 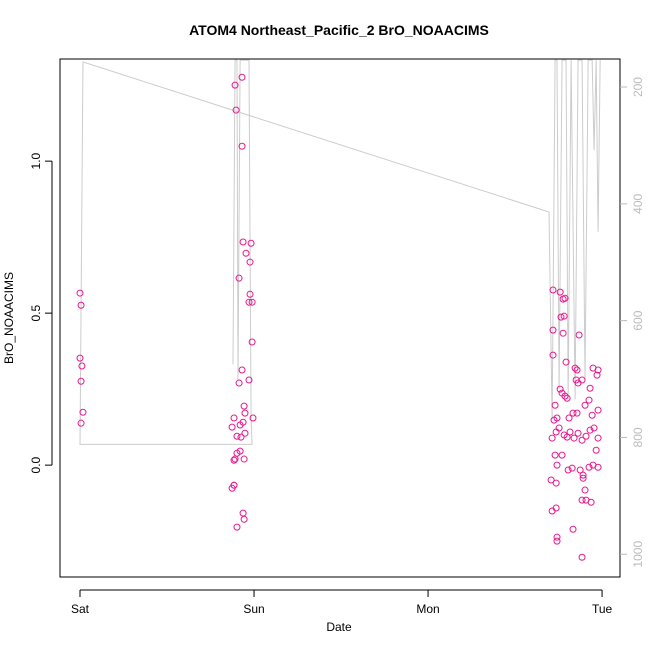 What do you see at coordinates (638, 320) in the screenshot?
I see `y2-tick-label: 600` at bounding box center [638, 320].